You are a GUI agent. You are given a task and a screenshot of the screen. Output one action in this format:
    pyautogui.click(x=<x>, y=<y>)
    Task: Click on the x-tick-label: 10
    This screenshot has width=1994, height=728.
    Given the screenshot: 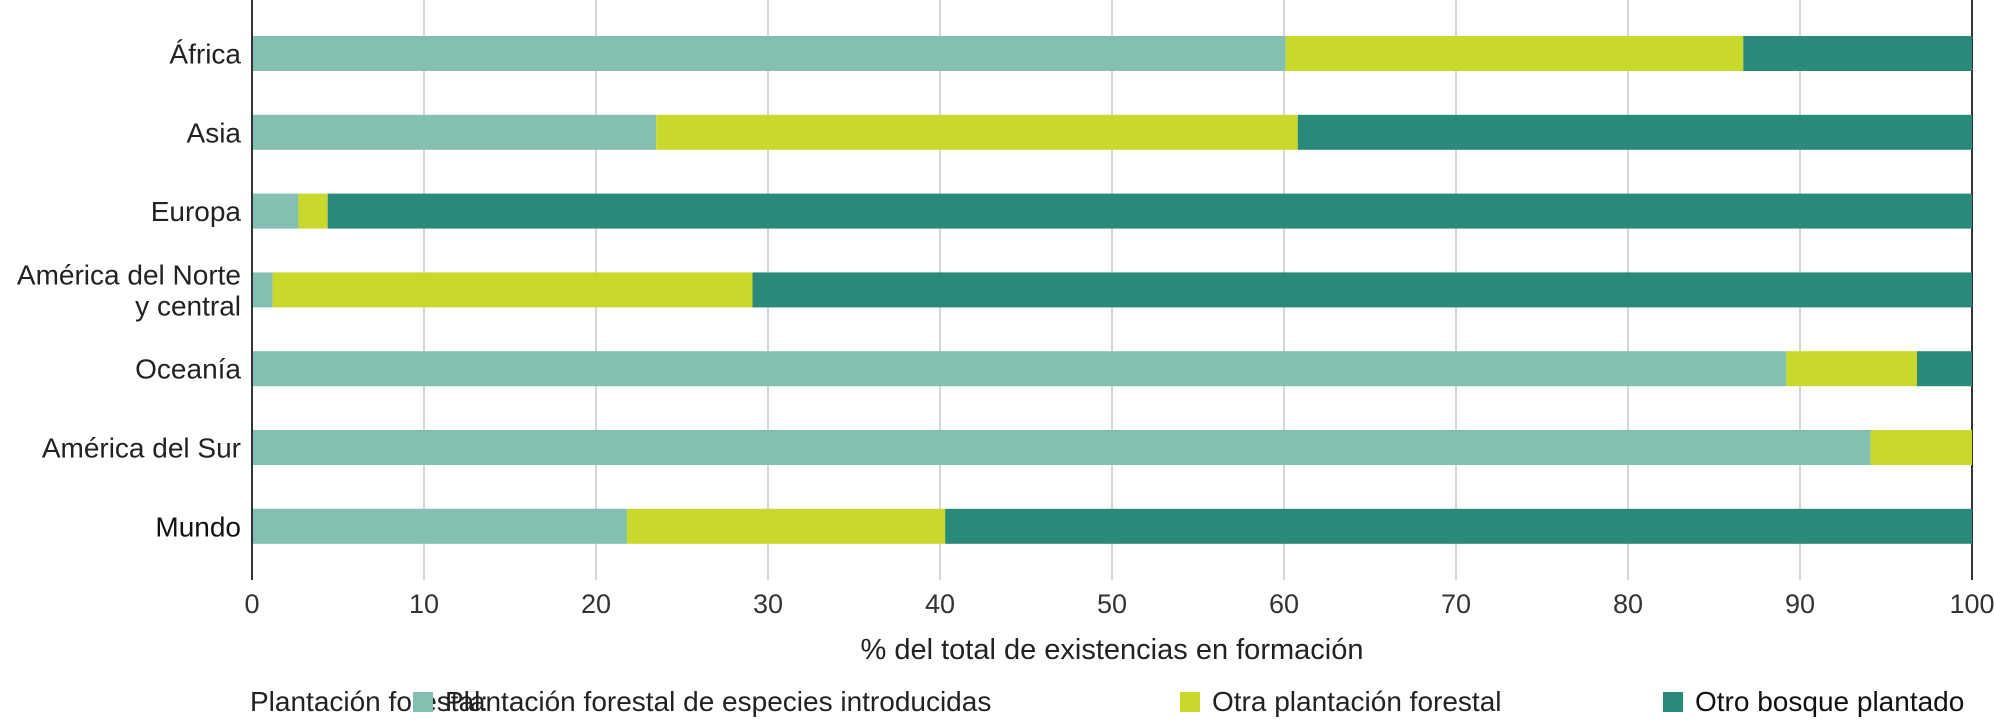 What is the action you would take?
    pyautogui.click(x=424, y=604)
    